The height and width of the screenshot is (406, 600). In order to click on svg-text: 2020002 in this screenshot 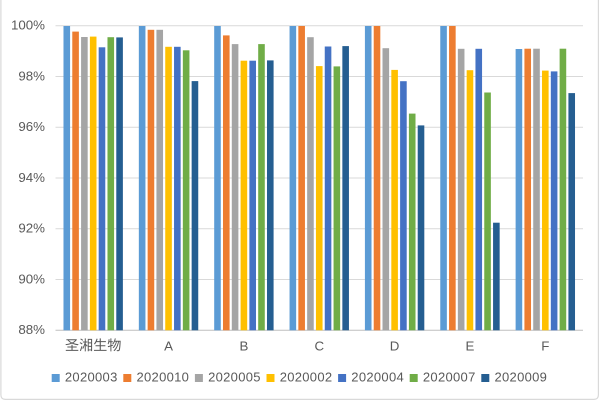, I will do `click(306, 377)`.